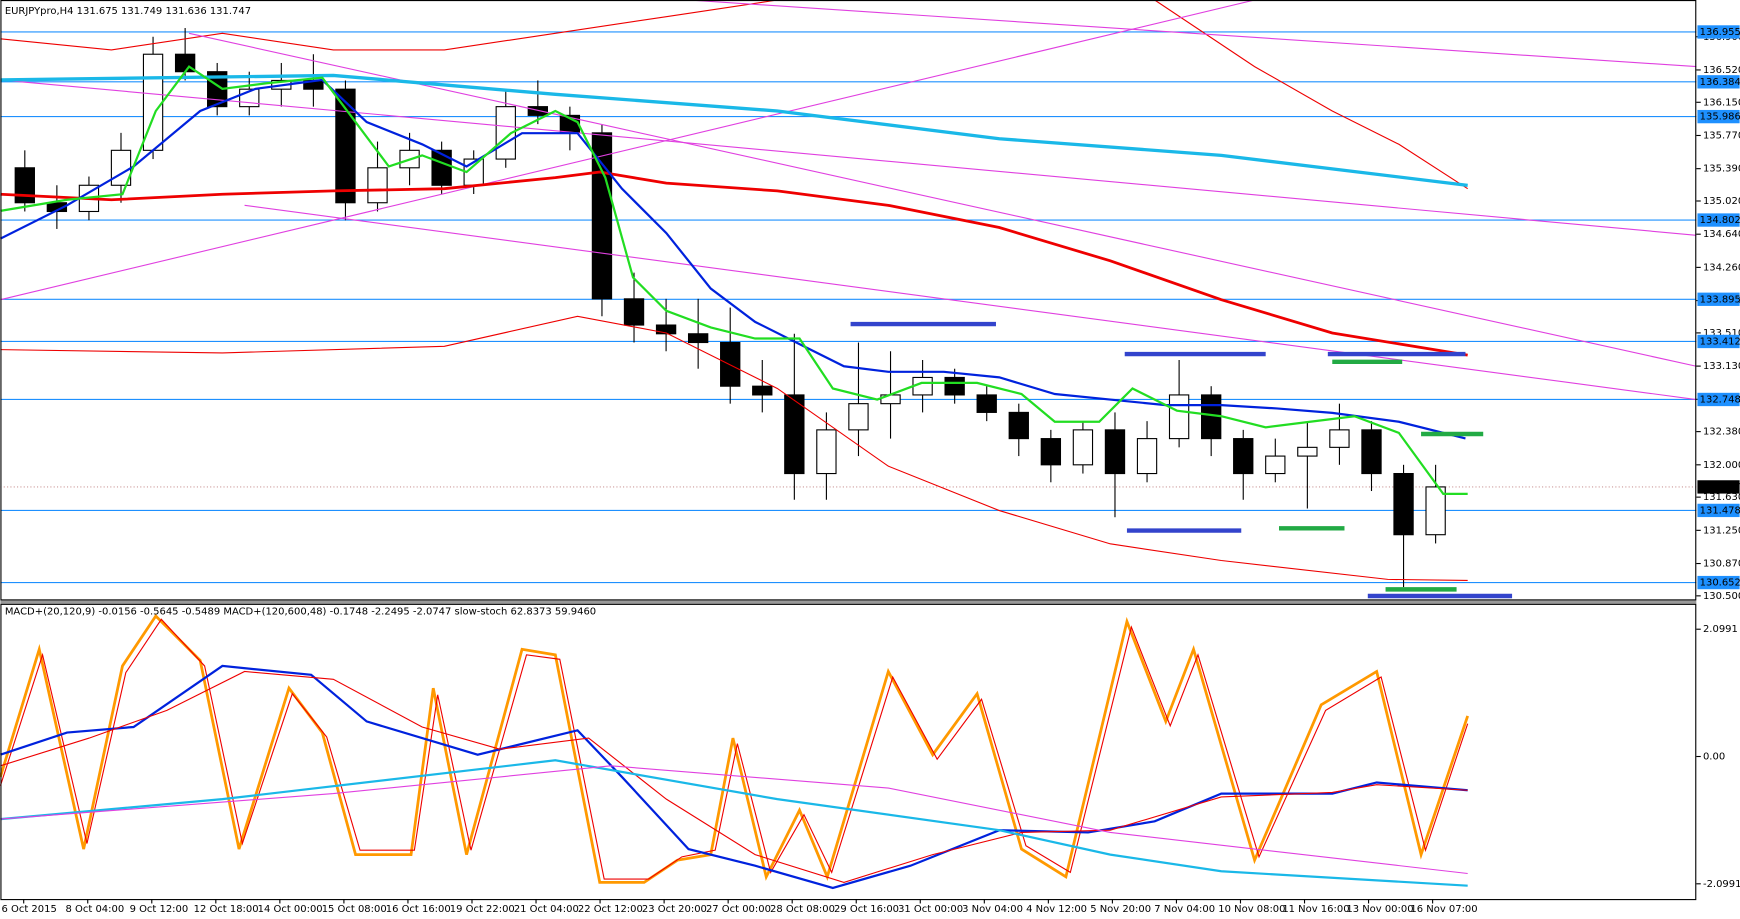  Describe the element at coordinates (1721, 169) in the screenshot. I see `y-tick-label: 135.390` at that location.